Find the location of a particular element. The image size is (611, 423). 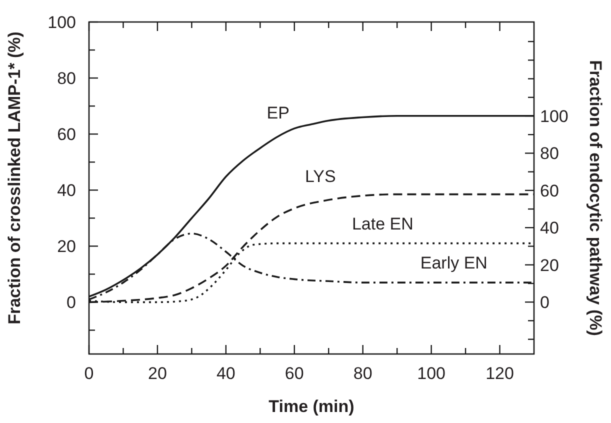

y-tick-label: 100 is located at coordinates (62, 22).